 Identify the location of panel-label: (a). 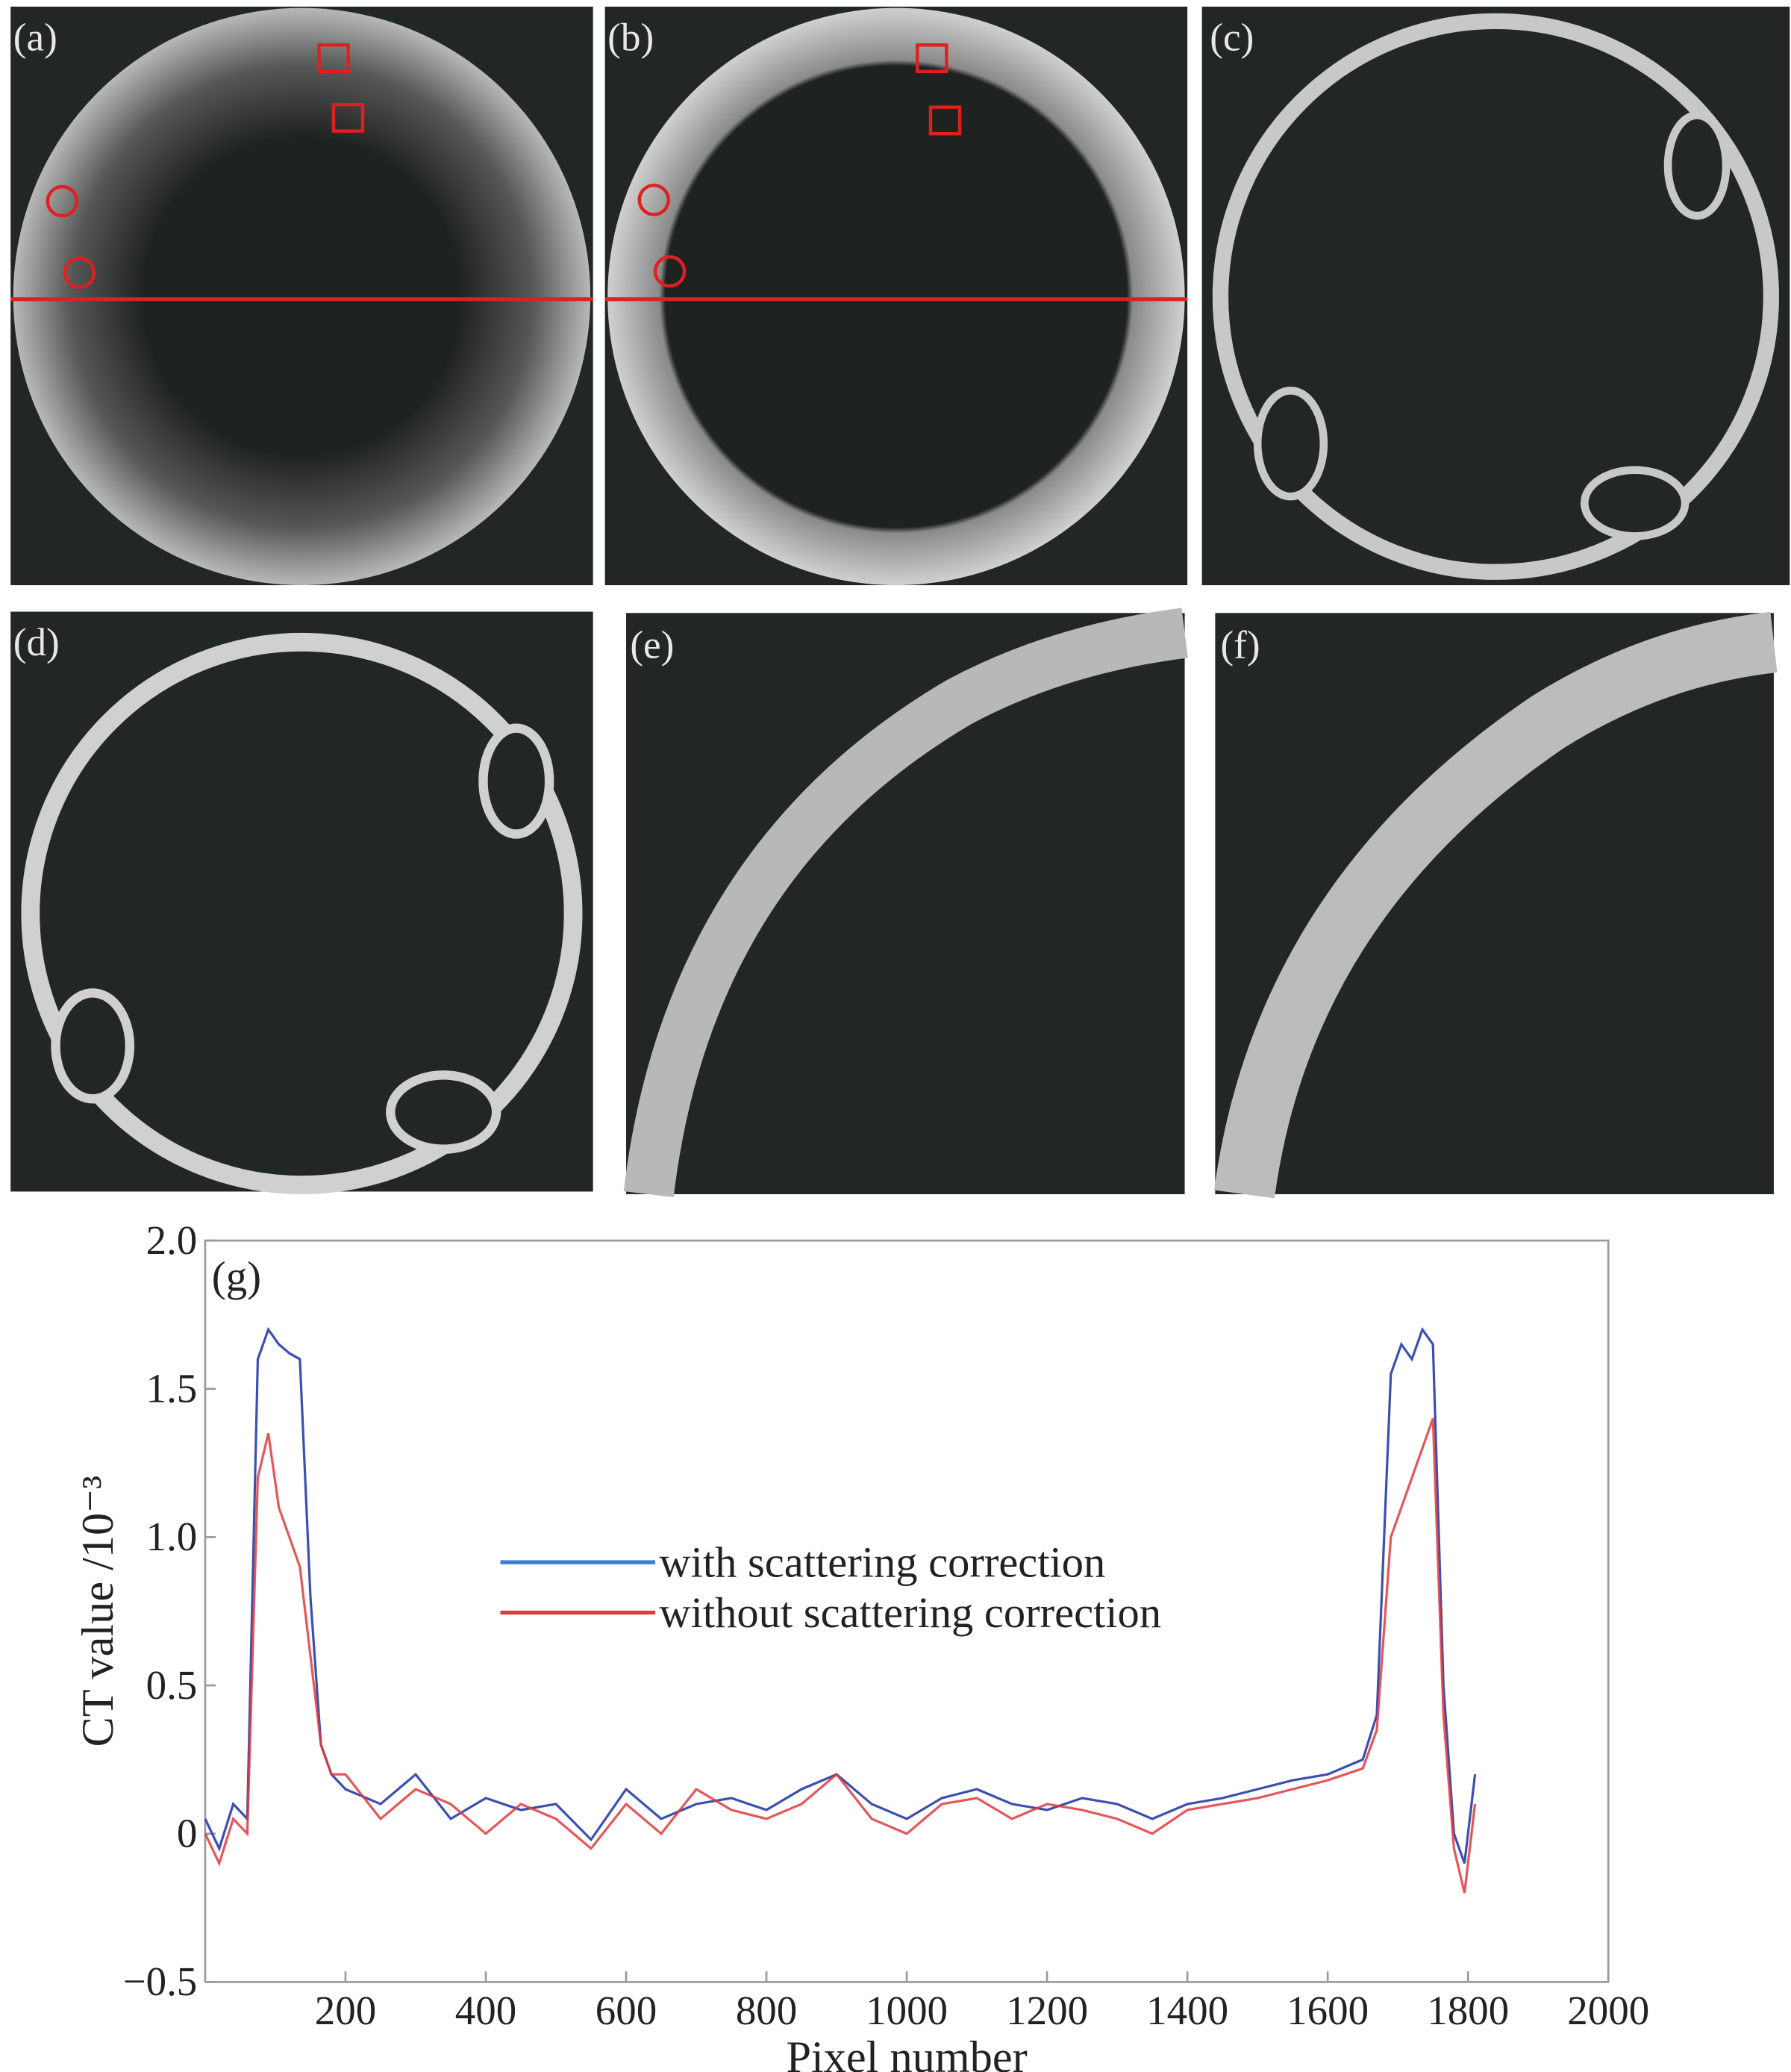
(35, 37).